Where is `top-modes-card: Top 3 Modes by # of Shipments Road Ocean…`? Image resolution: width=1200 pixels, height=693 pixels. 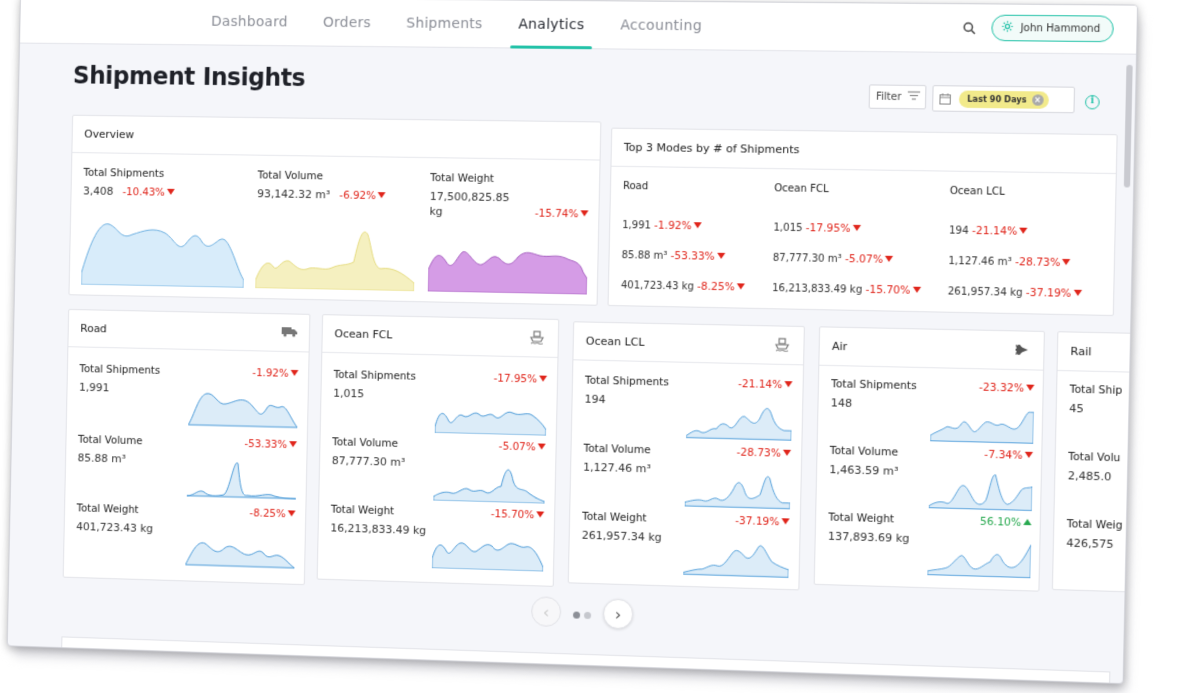
top-modes-card: Top 3 Modes by # of Shipments Road Ocean… is located at coordinates (863, 222).